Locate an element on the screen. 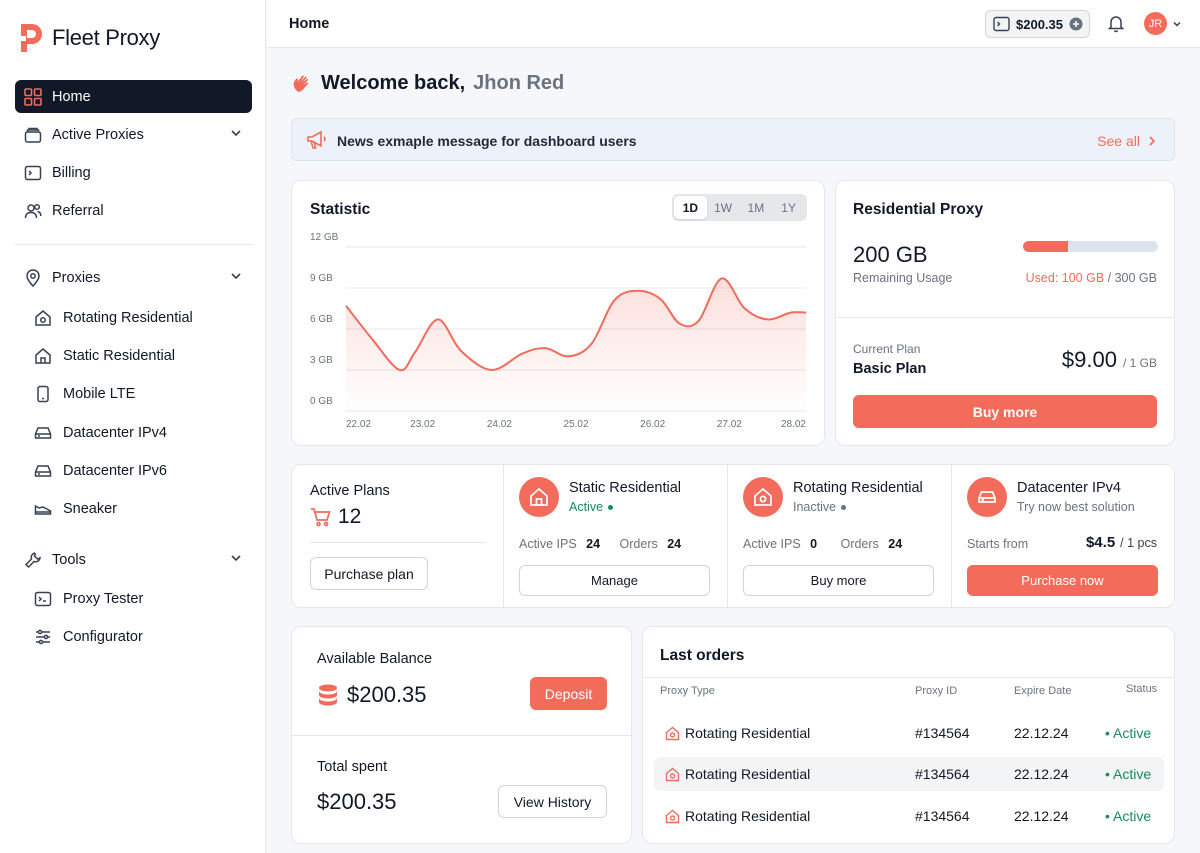 The image size is (1200, 853). logo: Fleet Proxy is located at coordinates (89, 38).